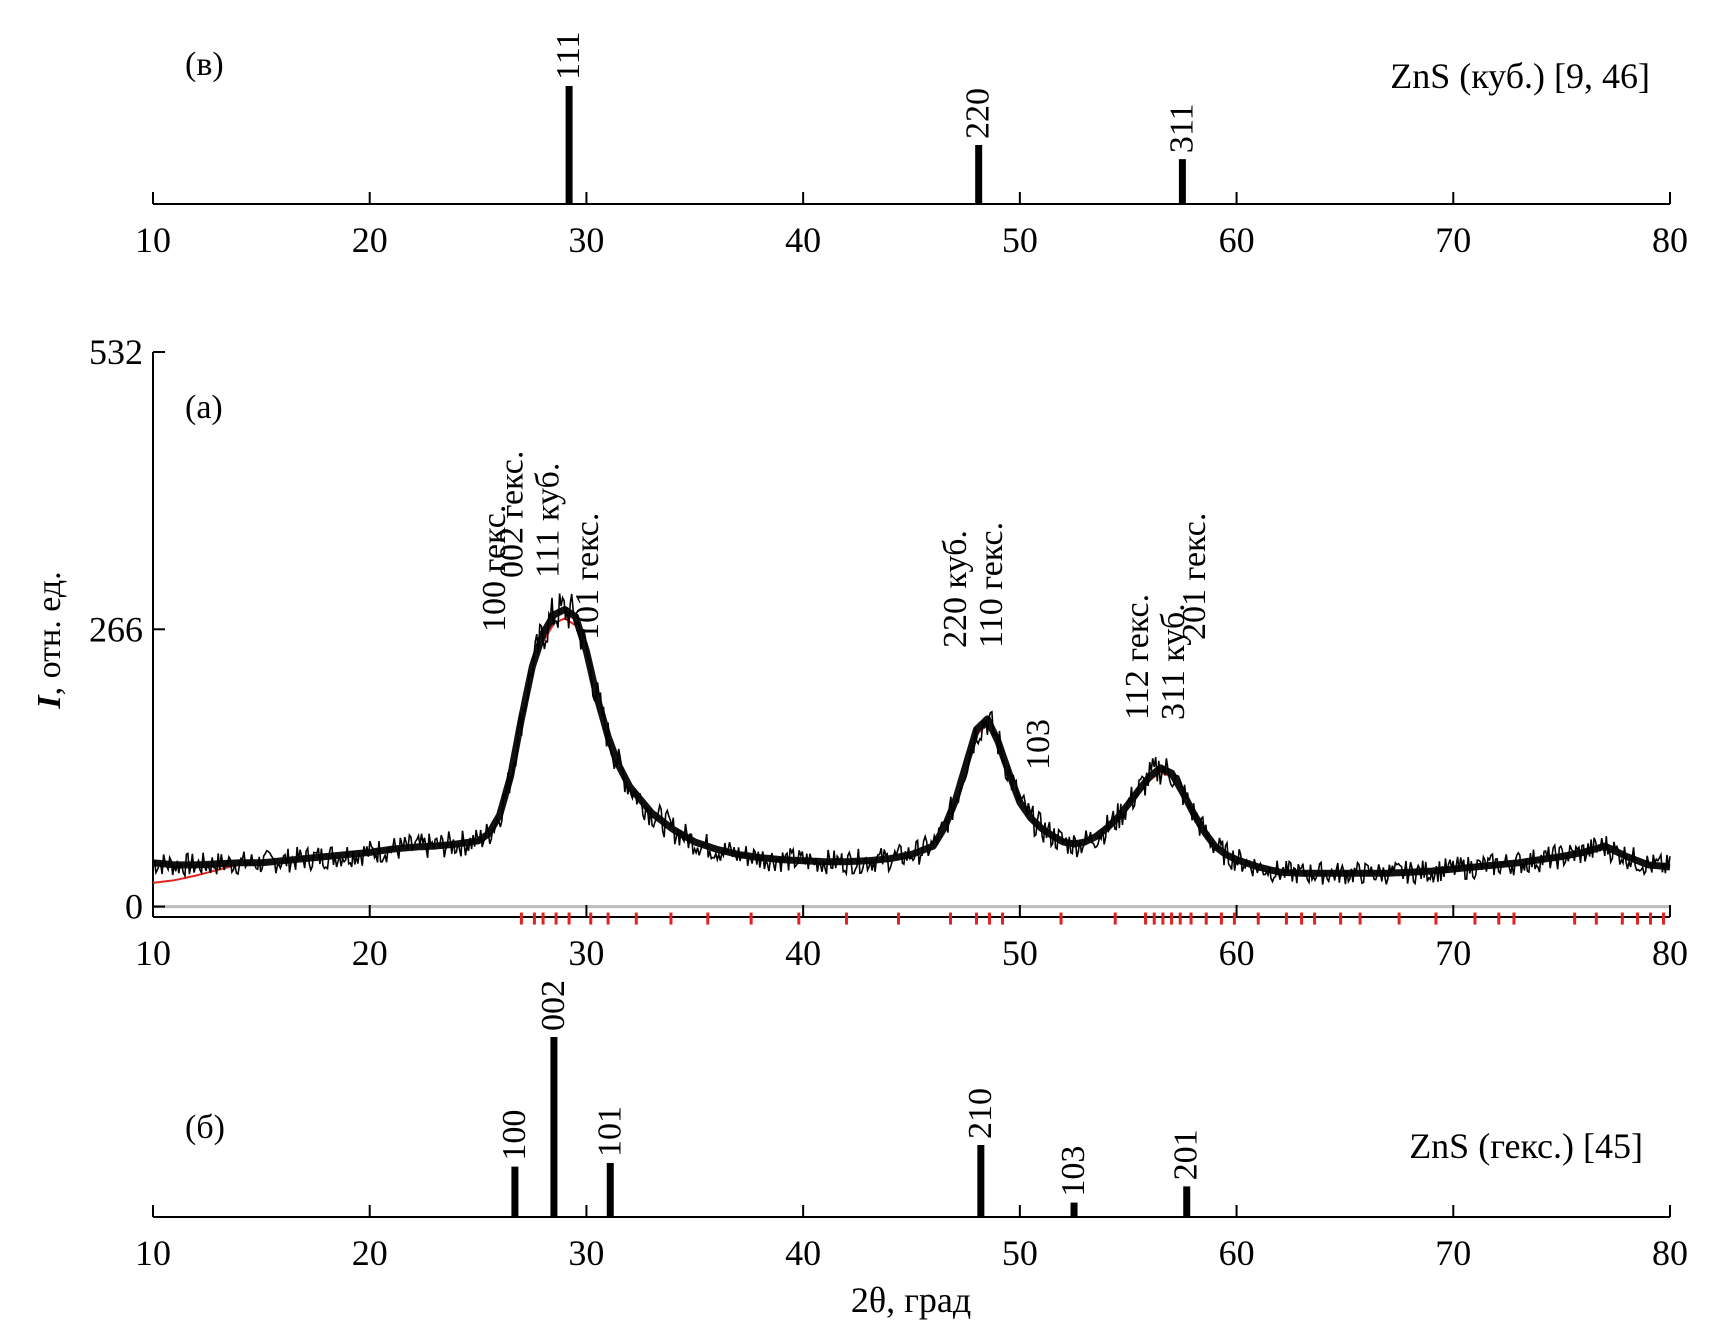 Image resolution: width=1723 pixels, height=1332 pixels. Describe the element at coordinates (512, 514) in the screenshot. I see `peak-annotation-text: 002 гекс.` at that location.